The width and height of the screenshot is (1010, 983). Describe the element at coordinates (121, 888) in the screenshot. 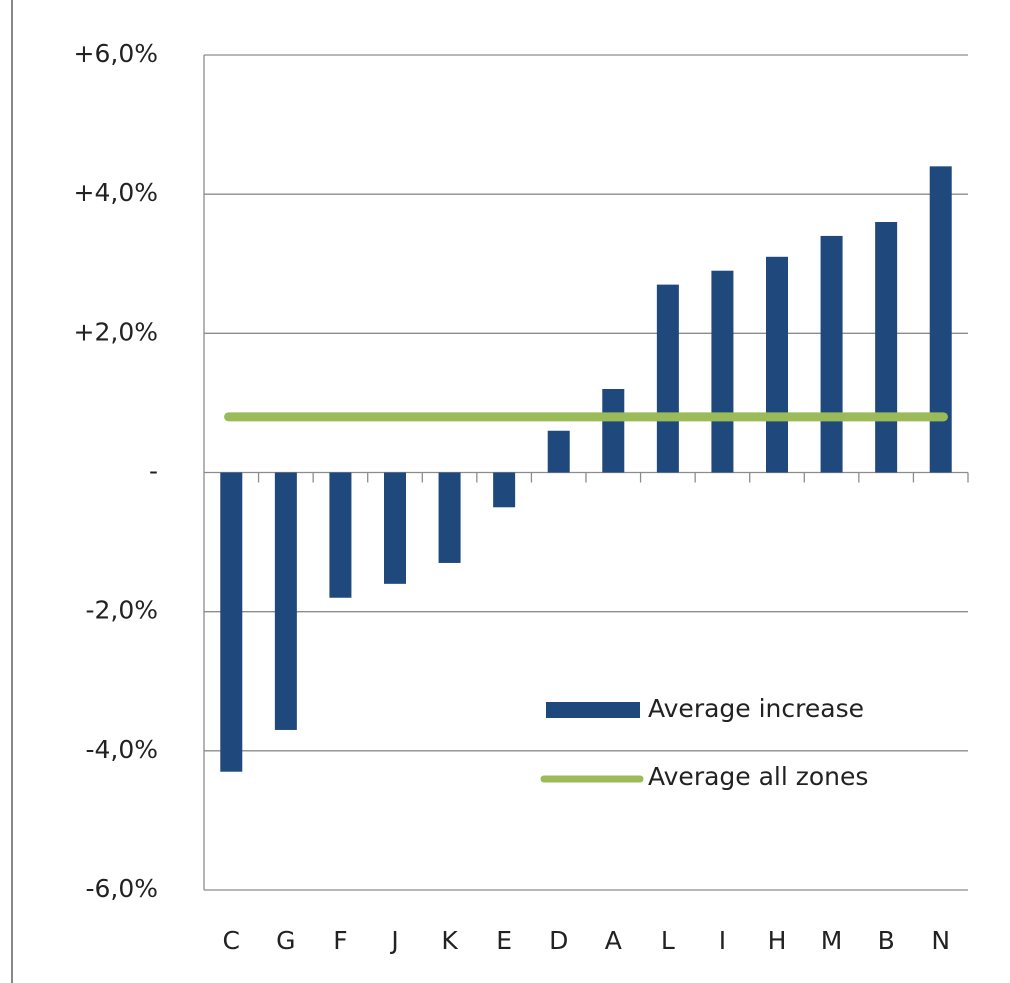

I see `y-tick-label: -6,0%` at that location.